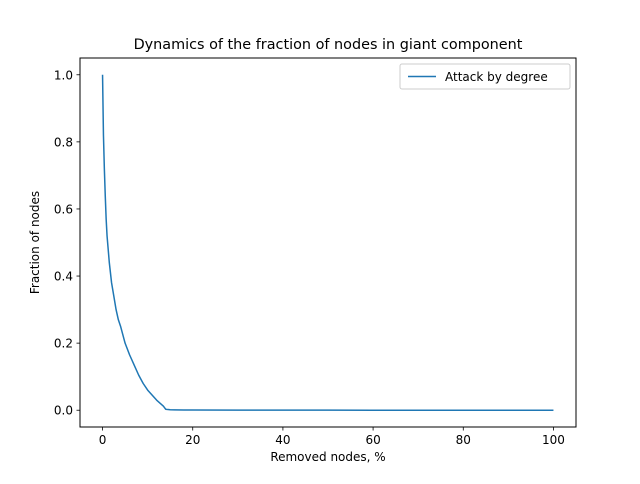 Image resolution: width=640 pixels, height=484 pixels. Describe the element at coordinates (463, 440) in the screenshot. I see `x-tick-label: 80` at that location.